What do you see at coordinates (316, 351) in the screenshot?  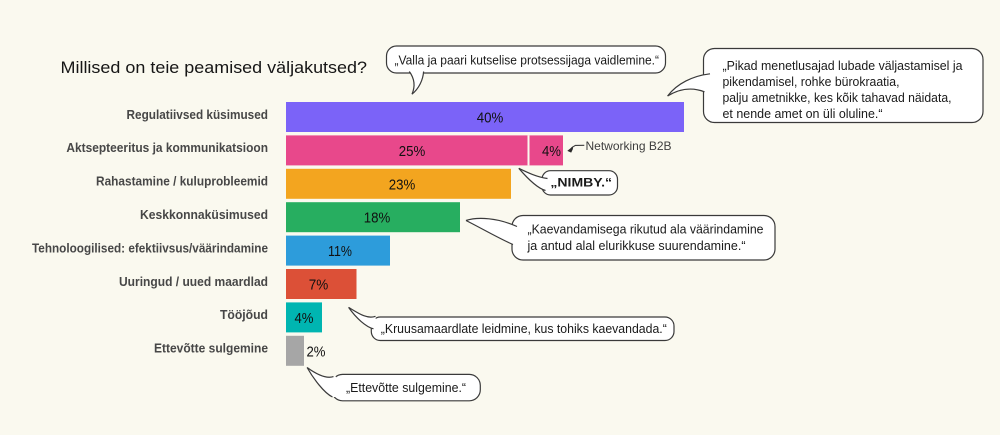 I see `svg-text: 2%` at bounding box center [316, 351].